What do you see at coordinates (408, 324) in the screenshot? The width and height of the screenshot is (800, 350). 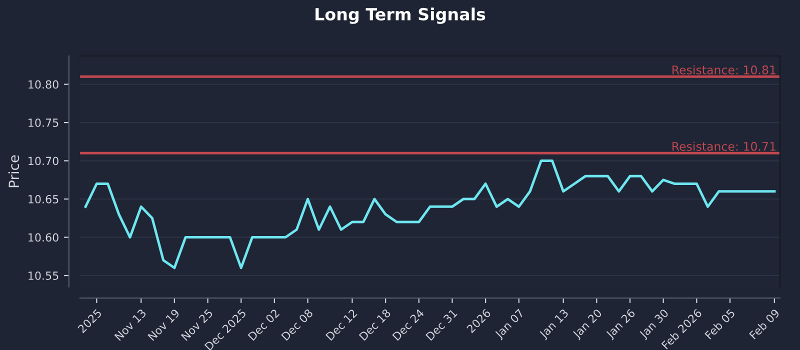 I see `x-tick-label: Dec 24` at bounding box center [408, 324].